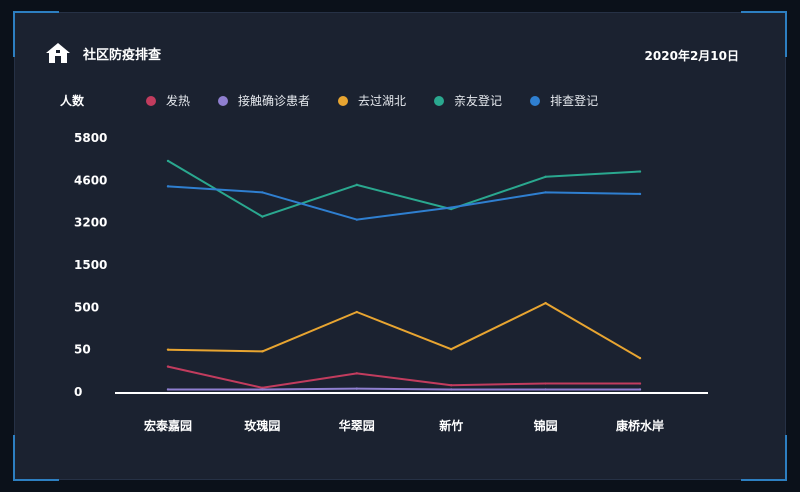 This screenshot has height=492, width=800. Describe the element at coordinates (691, 56) in the screenshot. I see `date-label: 2020年2月10日` at that location.